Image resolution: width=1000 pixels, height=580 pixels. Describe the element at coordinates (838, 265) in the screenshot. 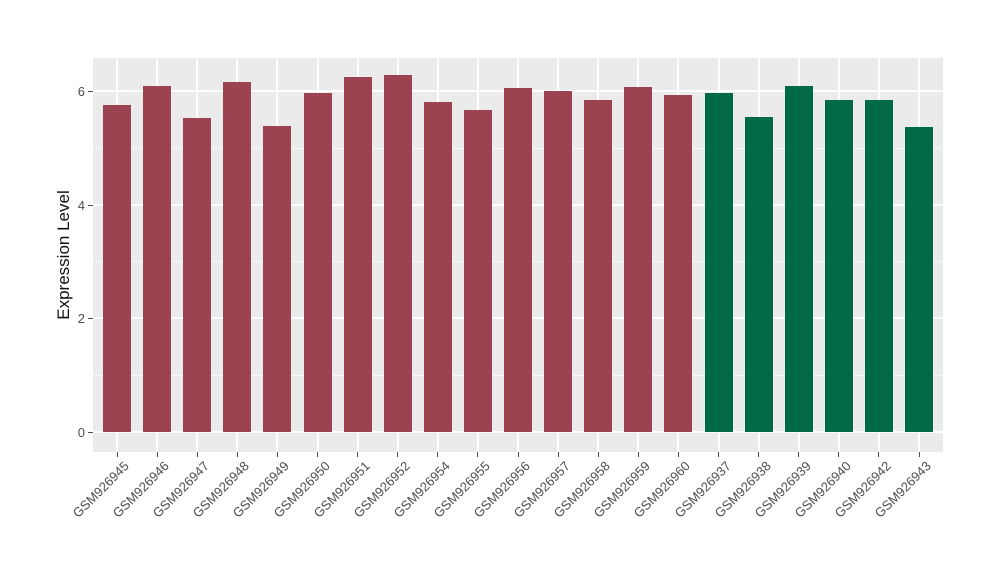

I see `bar-GSM926940` at that location.